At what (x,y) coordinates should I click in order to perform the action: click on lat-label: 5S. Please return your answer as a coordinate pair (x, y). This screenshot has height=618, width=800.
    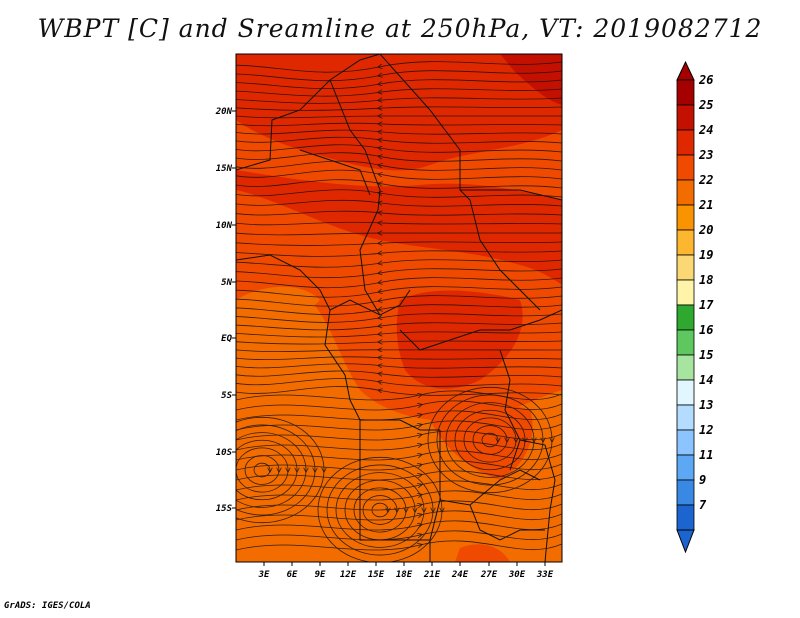
    Looking at the image, I should click on (226, 396).